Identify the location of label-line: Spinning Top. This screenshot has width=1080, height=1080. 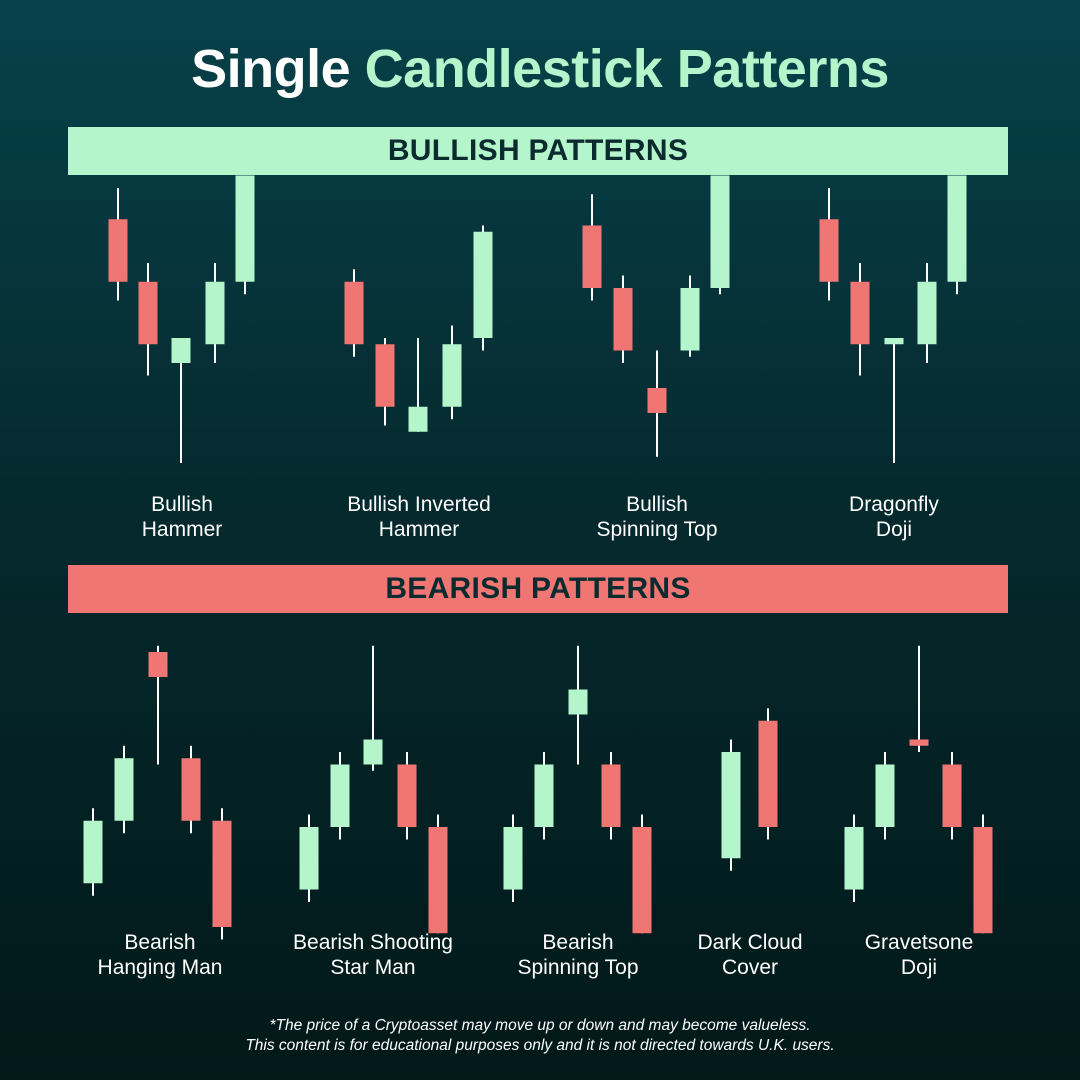
(578, 967).